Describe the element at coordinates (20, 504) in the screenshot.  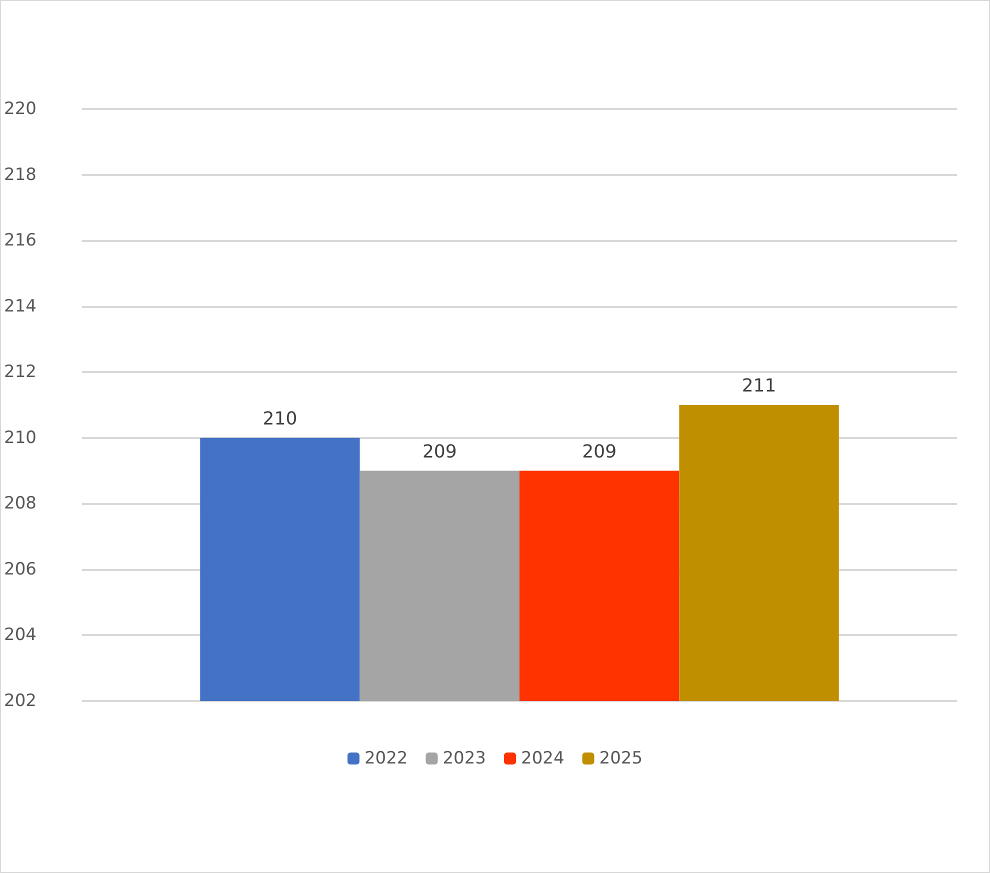
I see `y-tick-label: 208` at that location.